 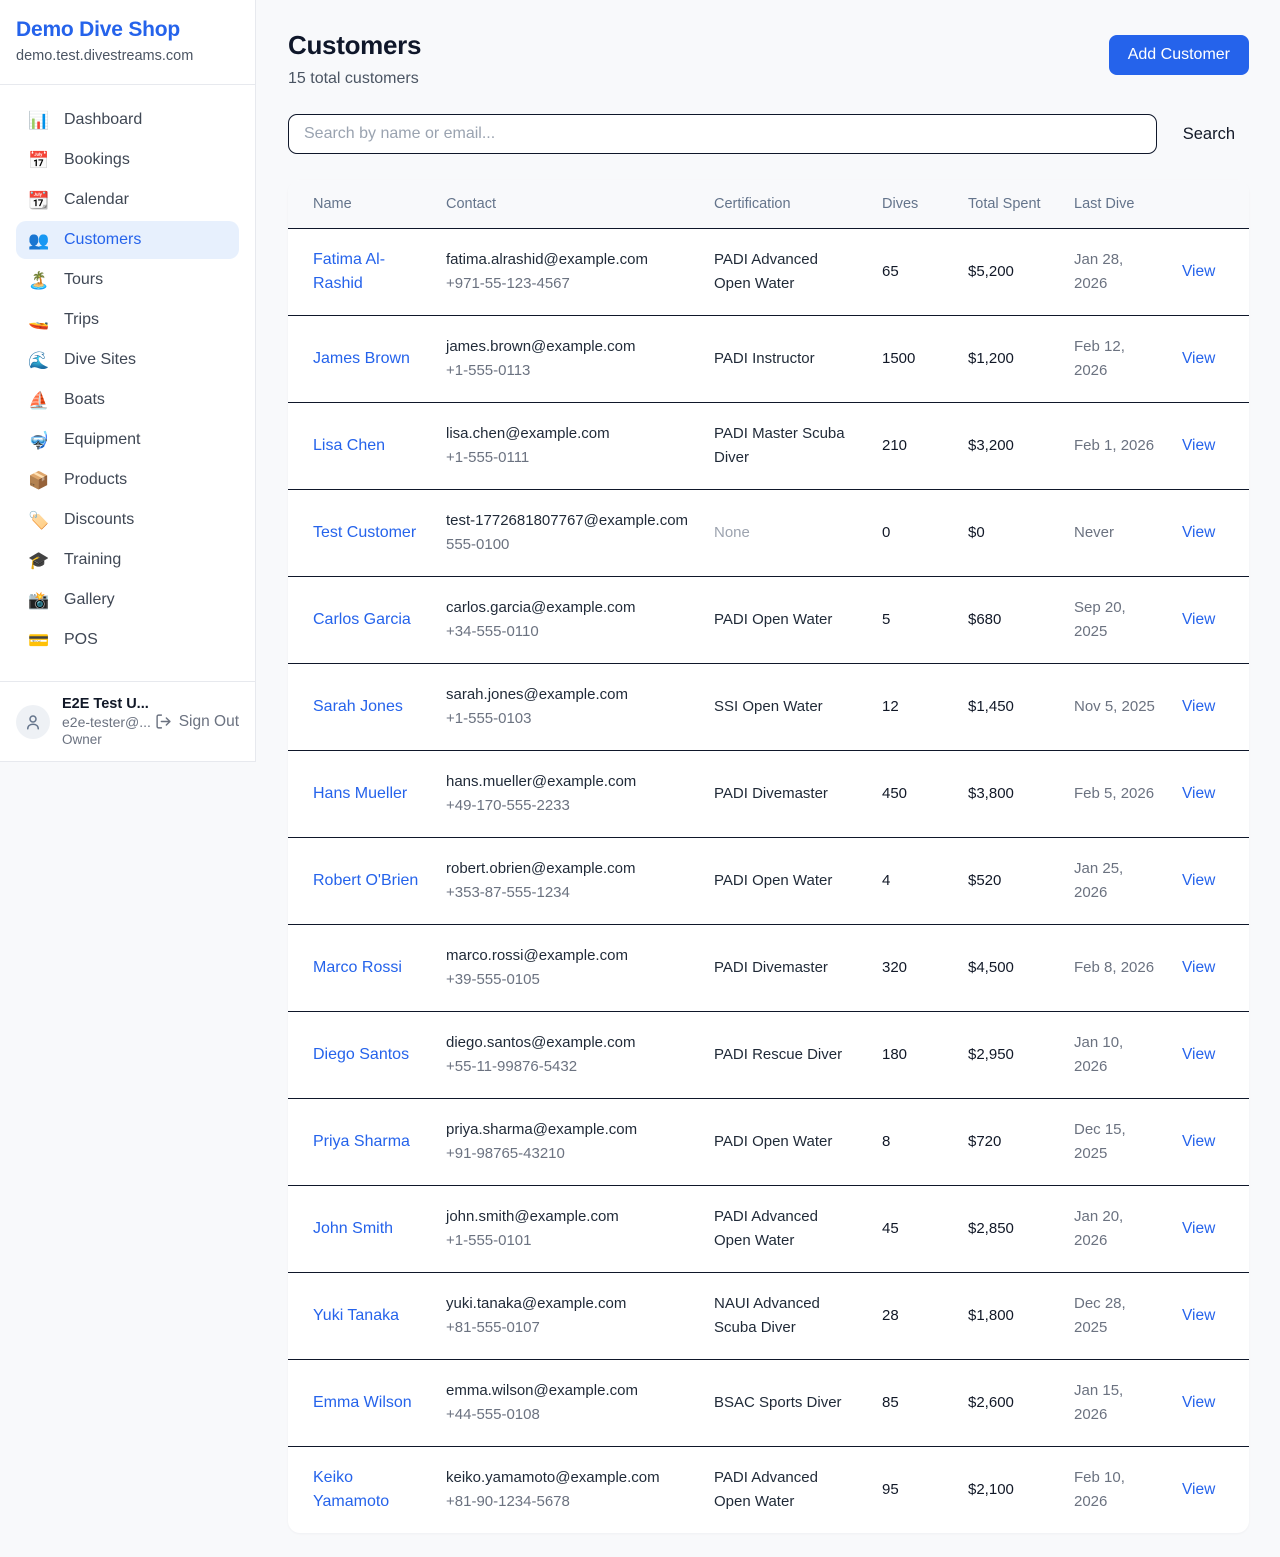 What do you see at coordinates (353, 78) in the screenshot?
I see `customer-count: 15 total customers` at bounding box center [353, 78].